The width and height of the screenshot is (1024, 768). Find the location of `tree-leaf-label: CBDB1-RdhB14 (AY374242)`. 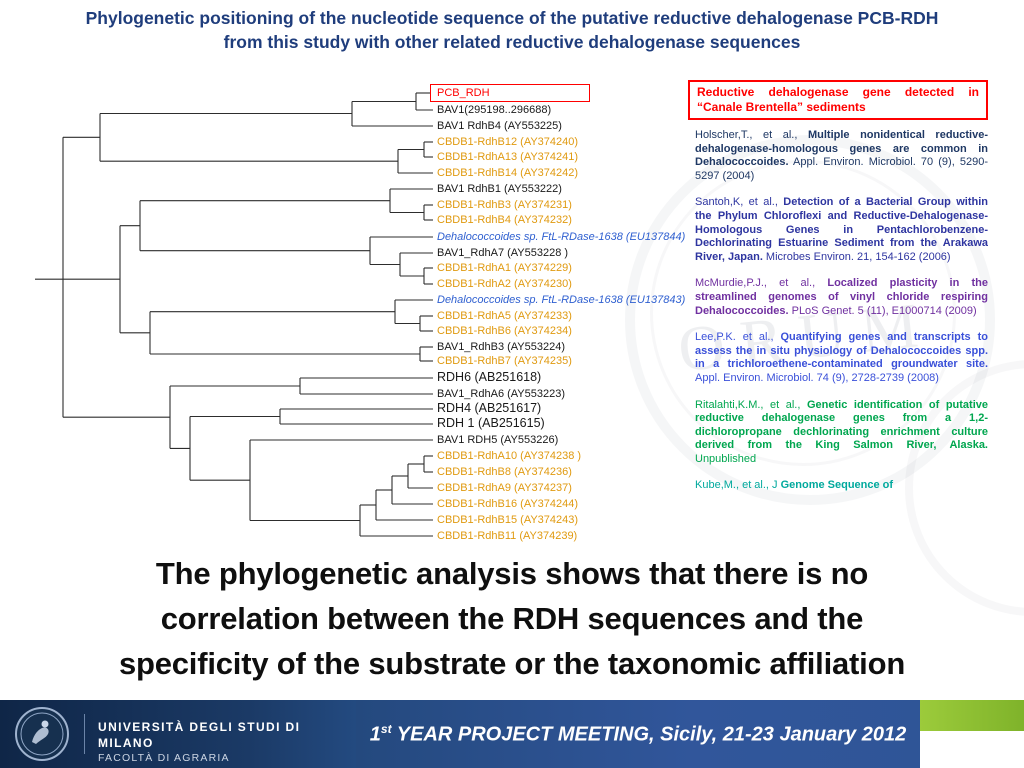

tree-leaf-label: CBDB1-RdhB14 (AY374242) is located at coordinates (508, 173).